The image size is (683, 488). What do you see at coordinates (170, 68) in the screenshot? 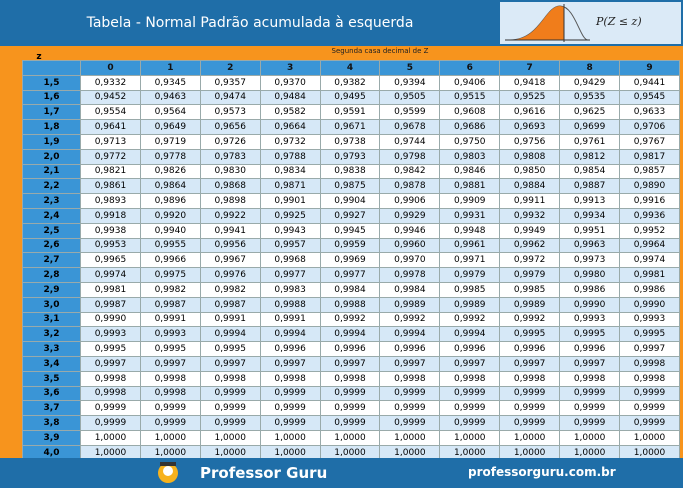
I see `column-header: 1` at bounding box center [170, 68].